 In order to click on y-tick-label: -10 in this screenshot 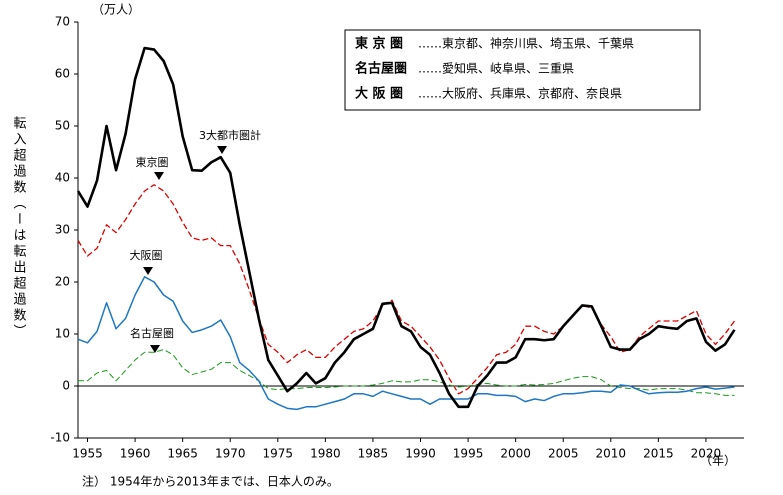, I will do `click(60, 438)`.